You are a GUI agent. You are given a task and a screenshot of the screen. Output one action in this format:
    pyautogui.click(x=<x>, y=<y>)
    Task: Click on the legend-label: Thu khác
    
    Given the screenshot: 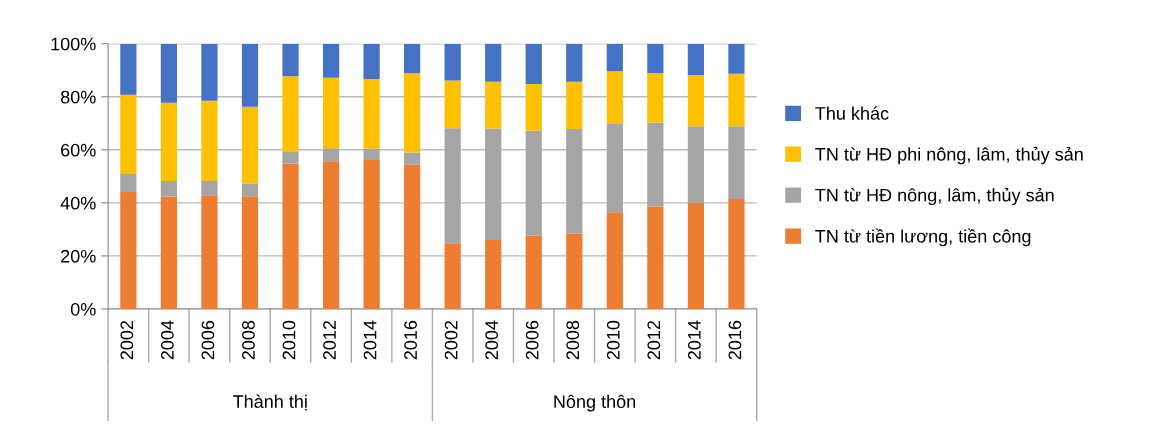 What is the action you would take?
    pyautogui.click(x=852, y=113)
    